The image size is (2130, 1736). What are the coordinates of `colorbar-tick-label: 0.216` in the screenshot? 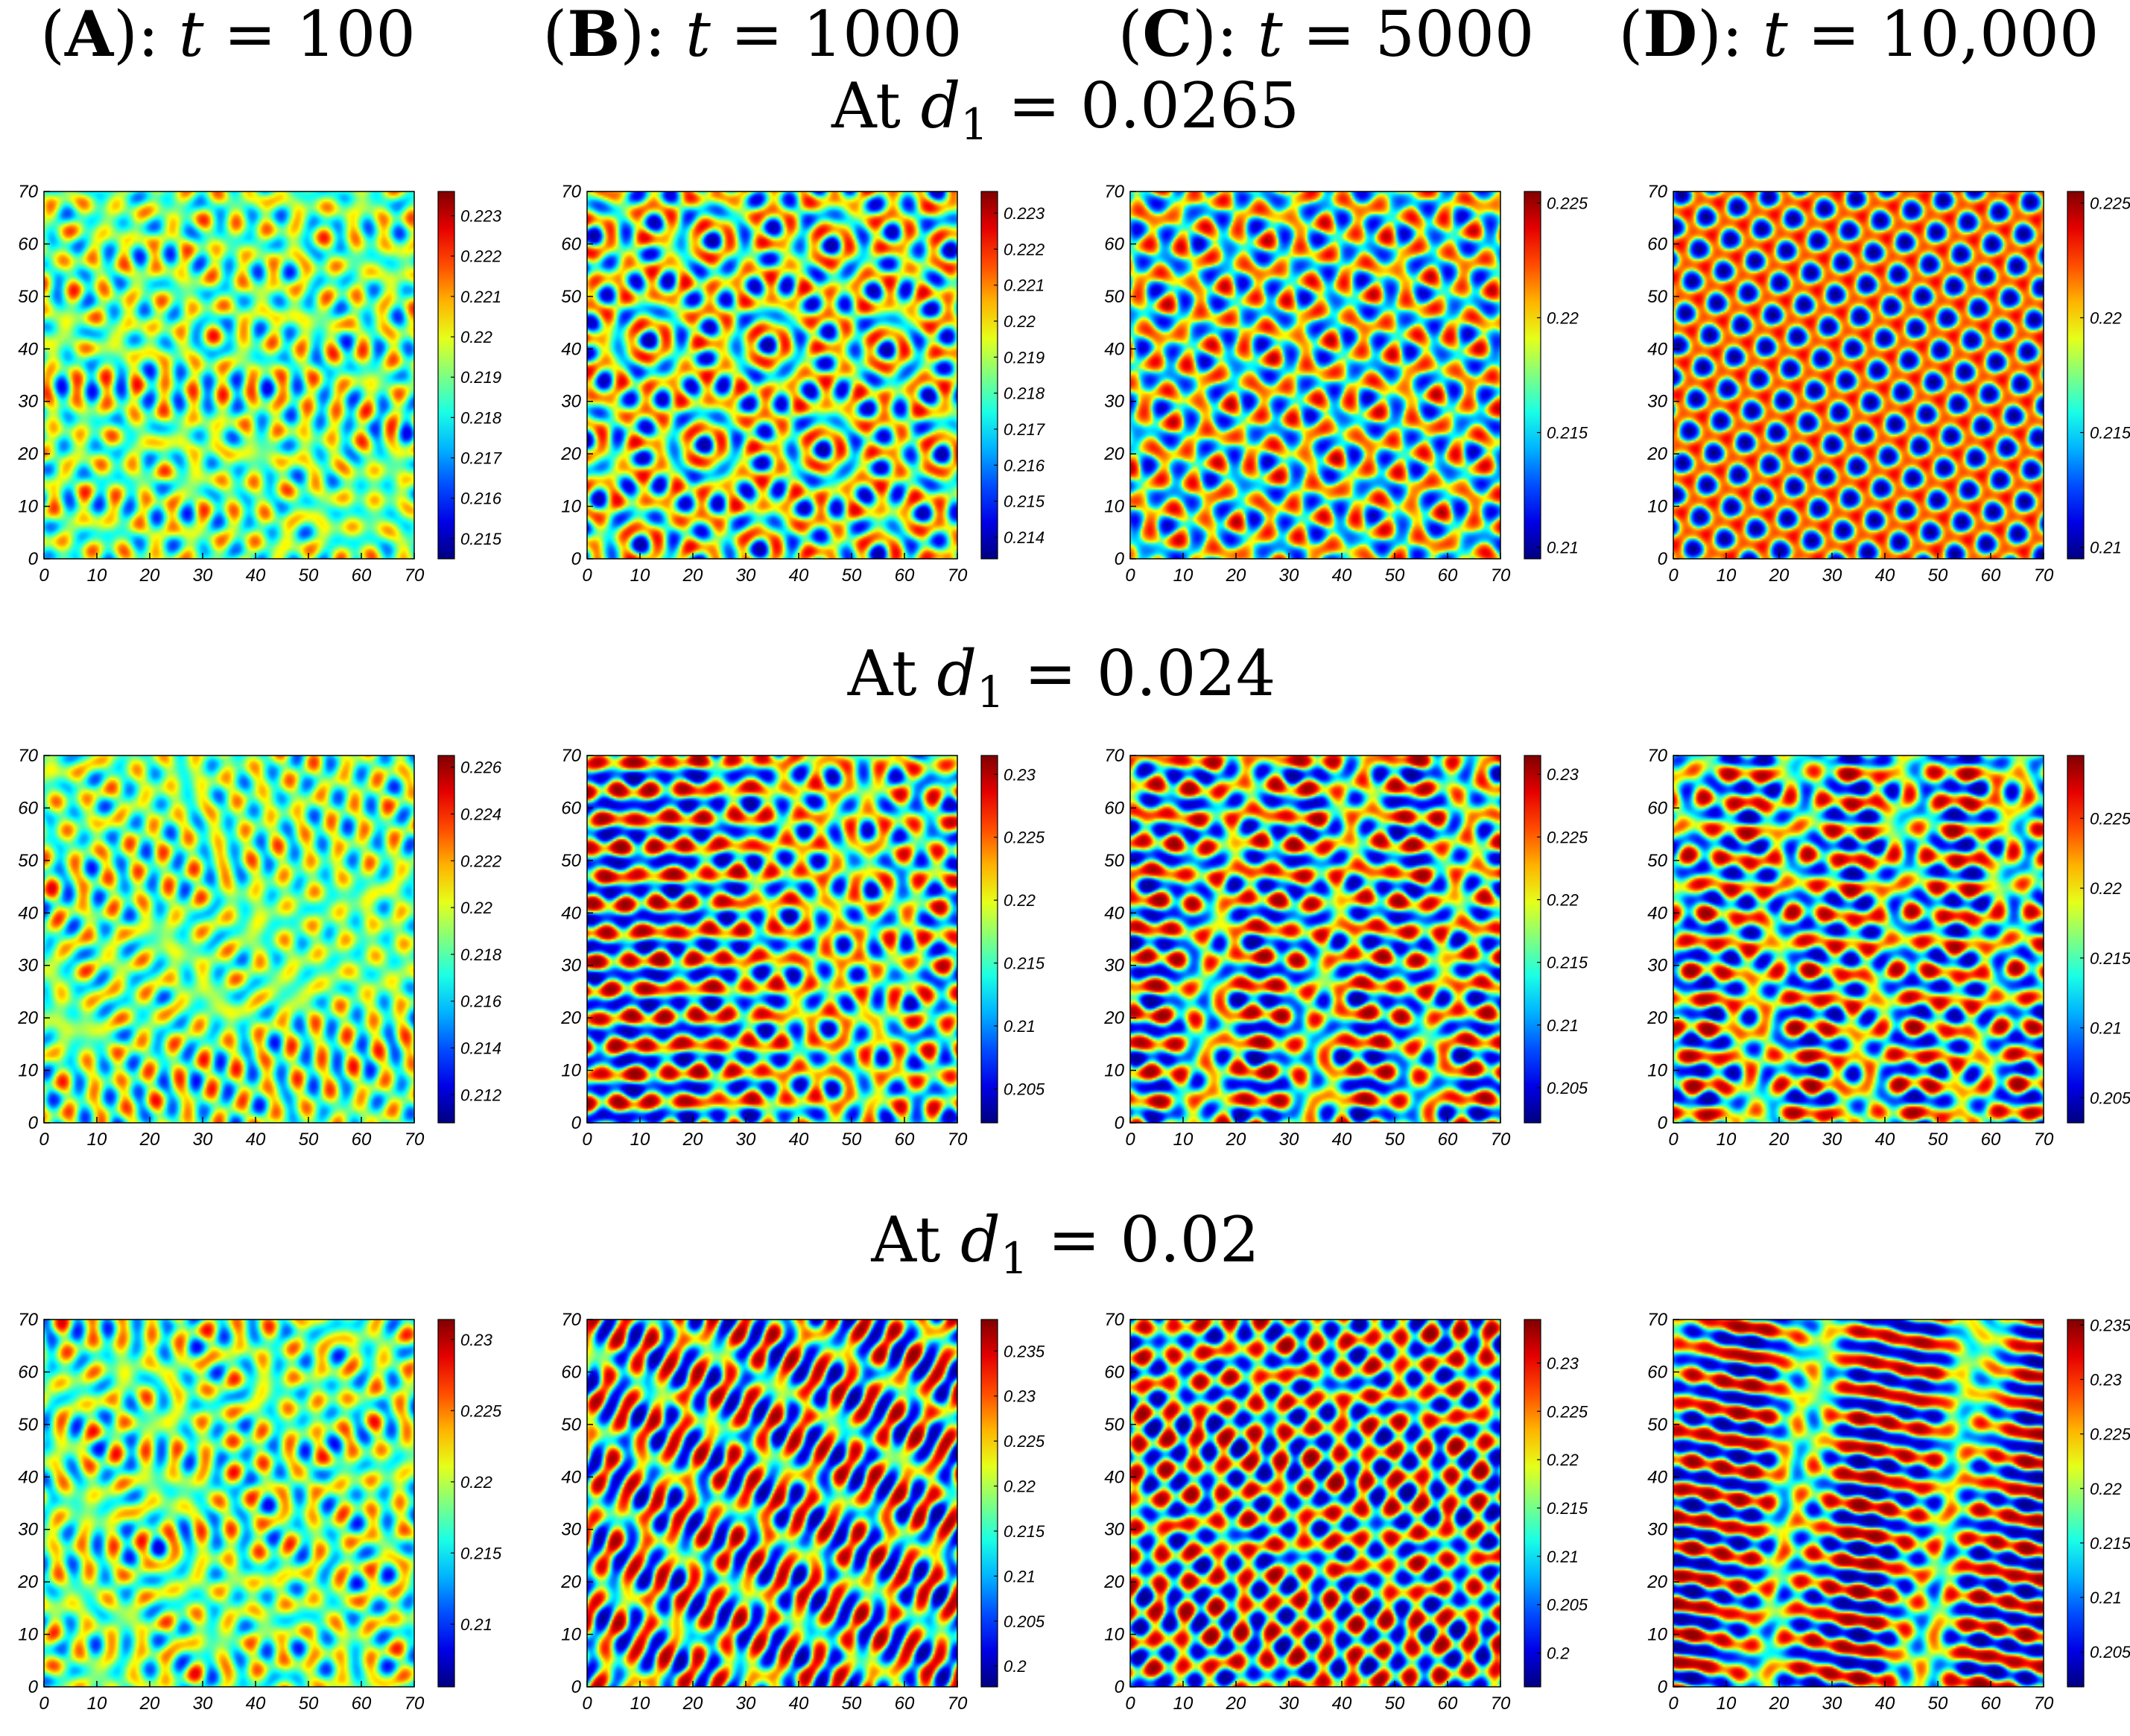 It's located at (481, 1001).